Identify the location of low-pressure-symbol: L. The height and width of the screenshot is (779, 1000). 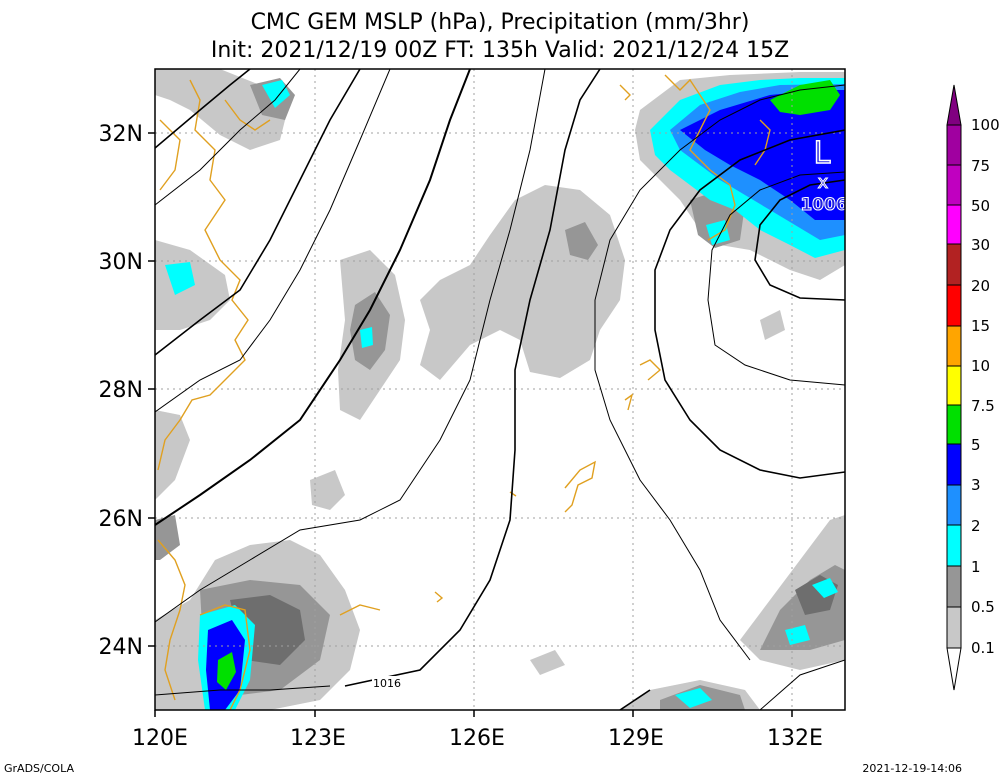
(822, 153).